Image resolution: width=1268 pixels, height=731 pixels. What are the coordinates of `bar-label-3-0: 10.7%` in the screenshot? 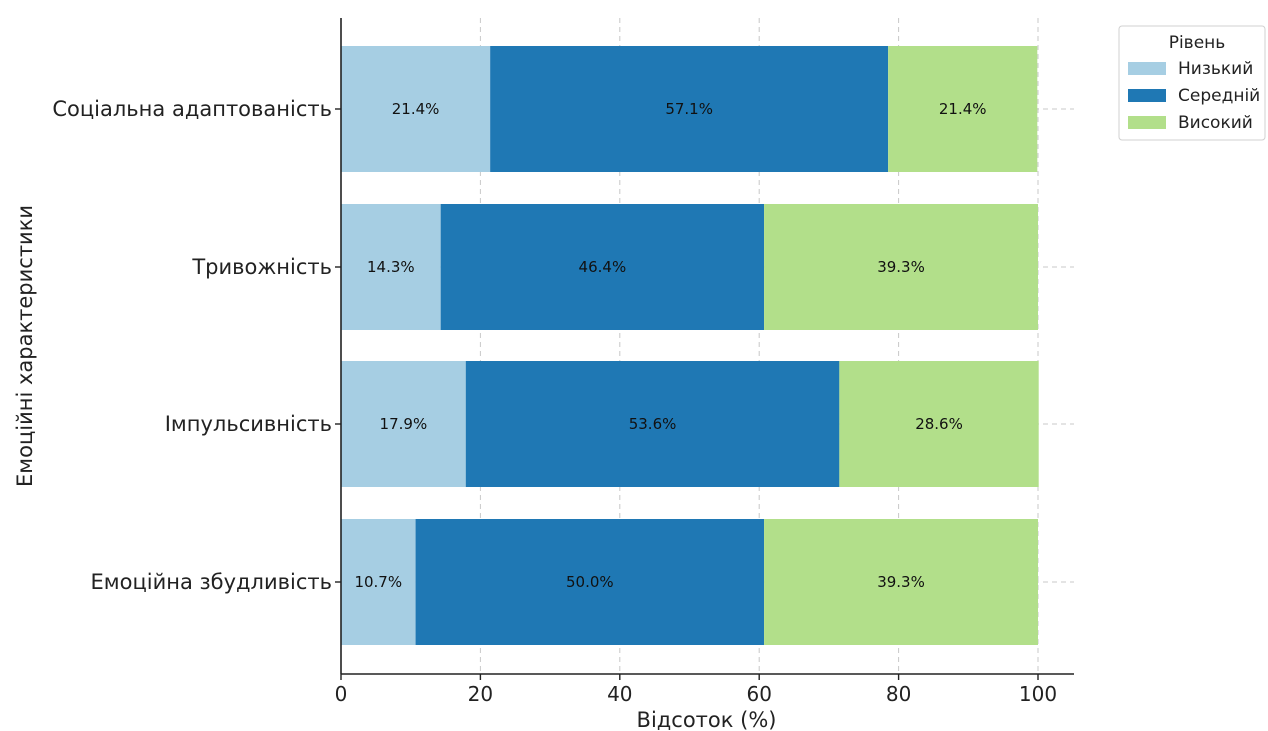 It's located at (378, 582).